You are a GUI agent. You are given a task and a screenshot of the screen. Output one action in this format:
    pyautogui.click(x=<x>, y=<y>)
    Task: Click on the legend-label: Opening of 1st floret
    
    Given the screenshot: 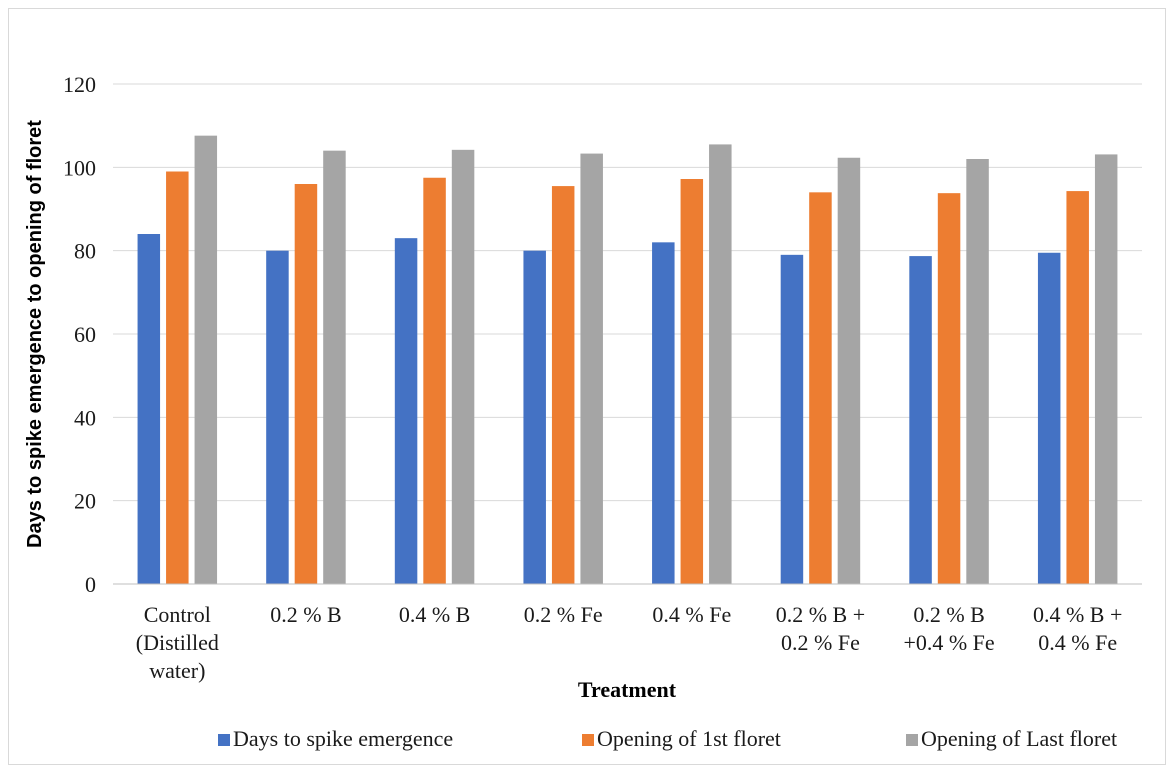 What is the action you would take?
    pyautogui.click(x=689, y=738)
    